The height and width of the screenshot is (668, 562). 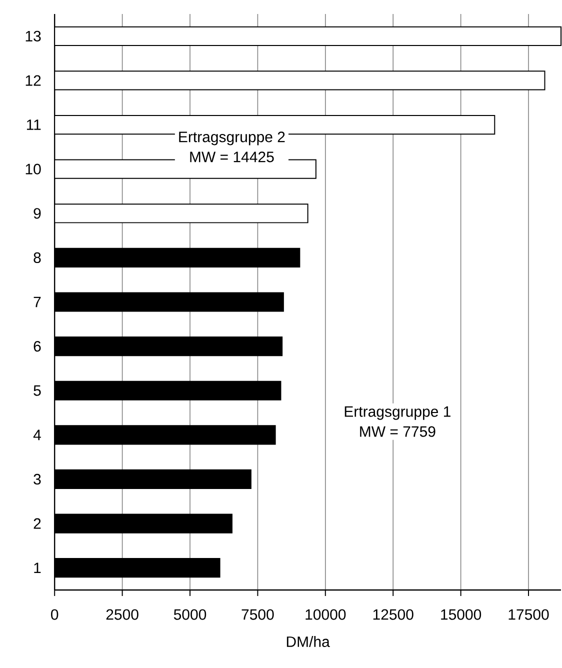 I want to click on y-tick-label: 3, so click(x=37, y=479).